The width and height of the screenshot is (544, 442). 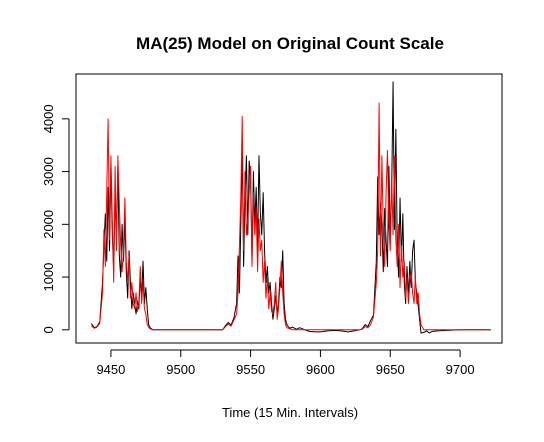 What do you see at coordinates (48, 224) in the screenshot?
I see `y-tick-label: 2000` at bounding box center [48, 224].